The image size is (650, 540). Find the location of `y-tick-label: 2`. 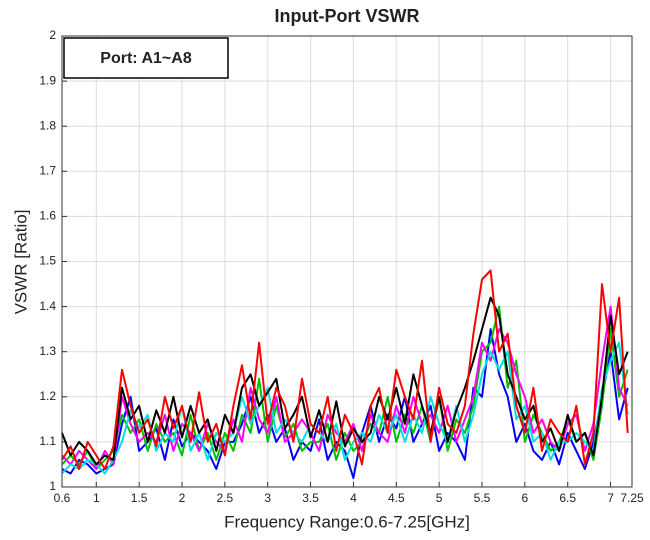

y-tick-label: 2 is located at coordinates (52, 35).